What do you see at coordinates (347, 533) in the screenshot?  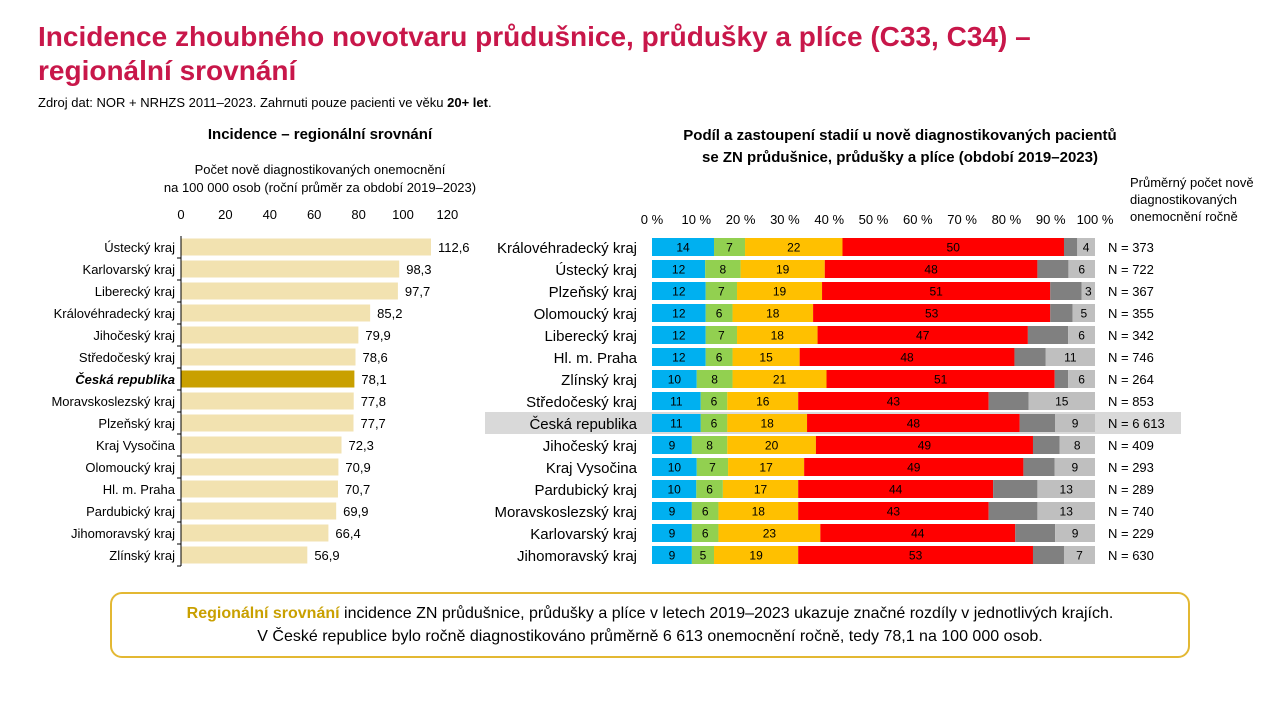 I see `incidence-value-label: 66,4` at bounding box center [347, 533].